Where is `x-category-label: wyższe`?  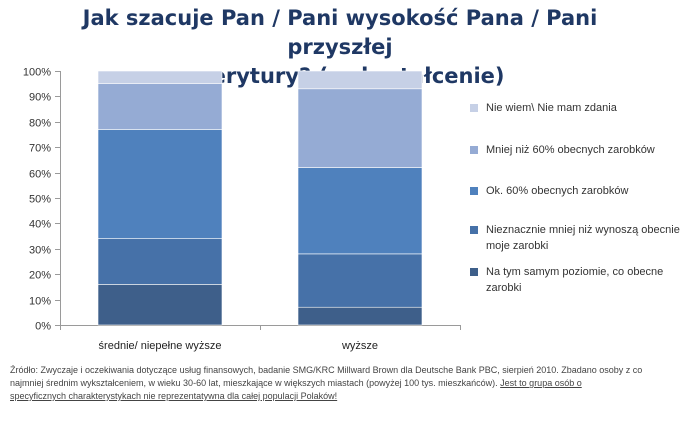
x-category-label: wyższe is located at coordinates (359, 346).